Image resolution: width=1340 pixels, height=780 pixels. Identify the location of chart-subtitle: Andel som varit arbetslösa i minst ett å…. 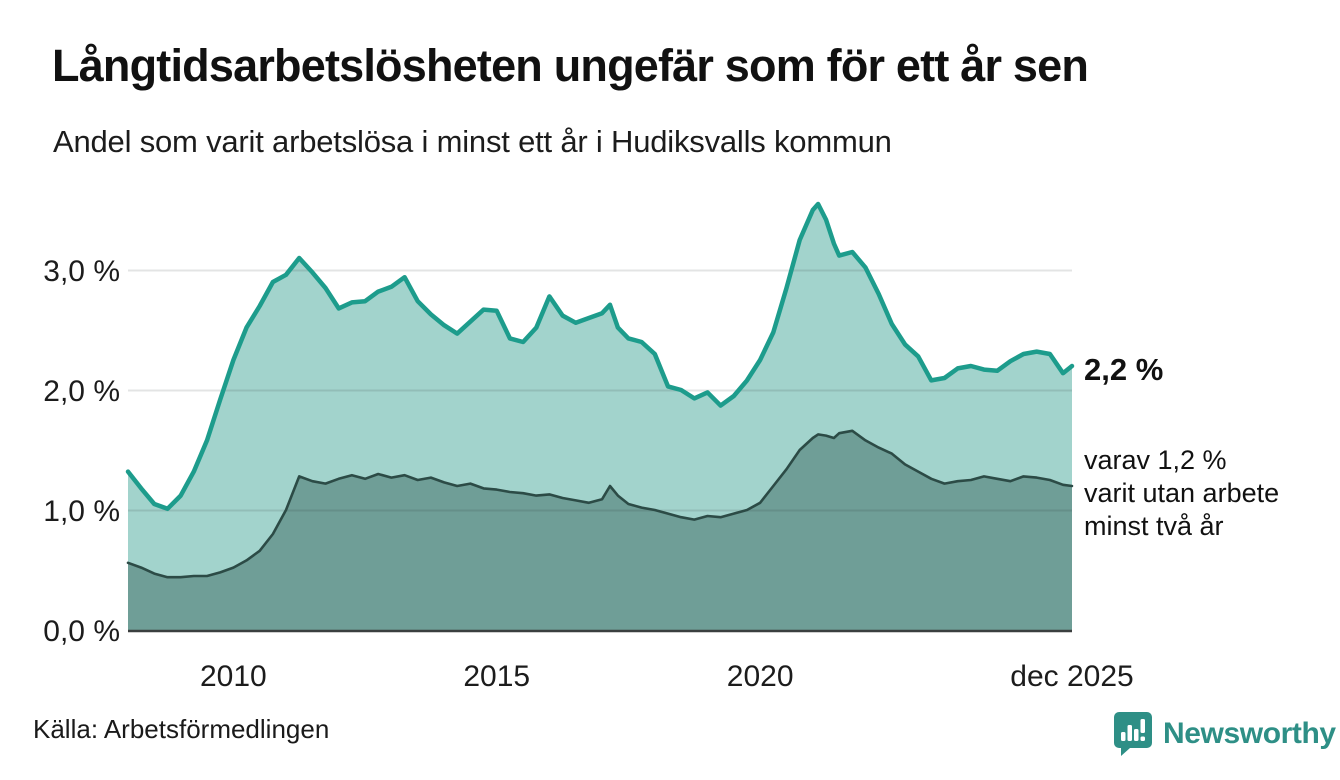
(472, 141).